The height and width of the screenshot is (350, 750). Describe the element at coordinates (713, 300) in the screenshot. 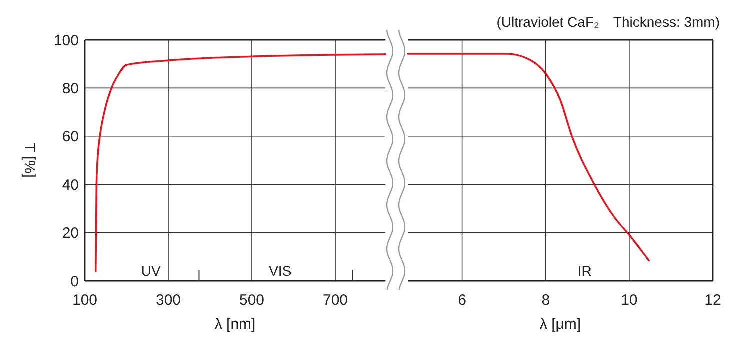

I see `x-tick-label: 12` at that location.